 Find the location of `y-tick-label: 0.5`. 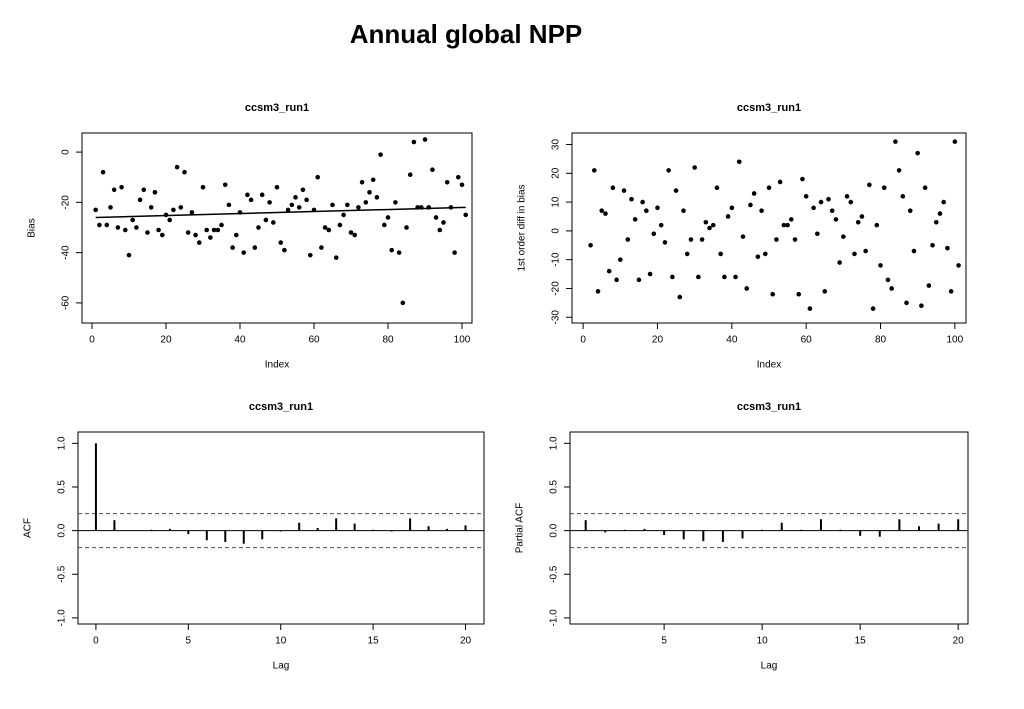

y-tick-label: 0.5 is located at coordinates (554, 487).